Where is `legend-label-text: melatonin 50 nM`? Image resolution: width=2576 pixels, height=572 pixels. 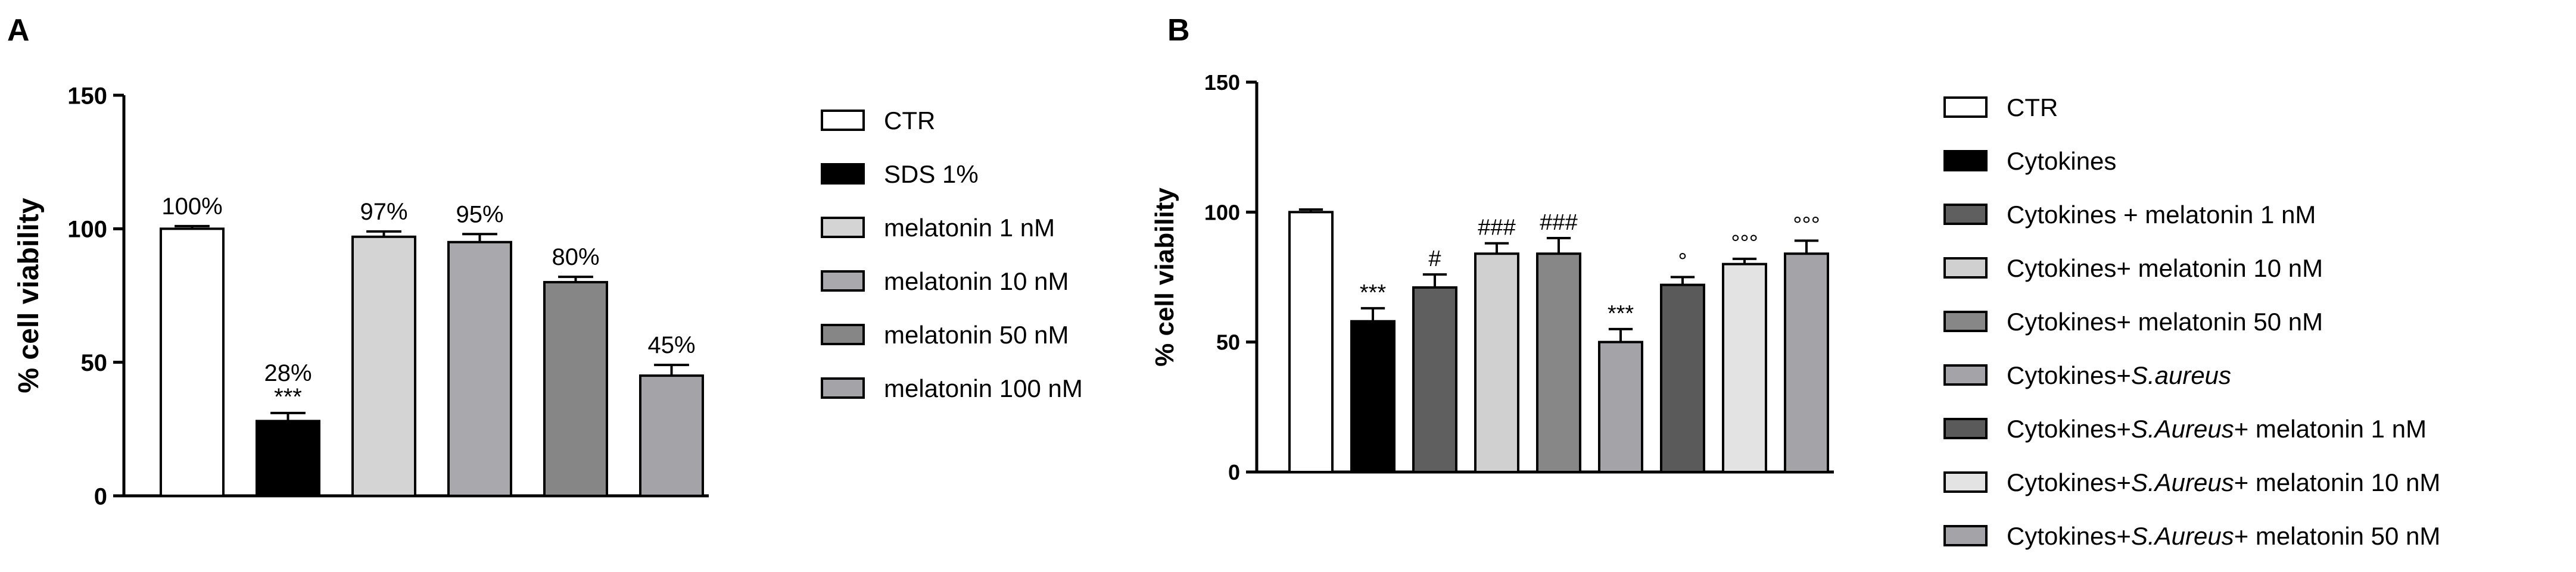
legend-label-text: melatonin 50 nM is located at coordinates (976, 335).